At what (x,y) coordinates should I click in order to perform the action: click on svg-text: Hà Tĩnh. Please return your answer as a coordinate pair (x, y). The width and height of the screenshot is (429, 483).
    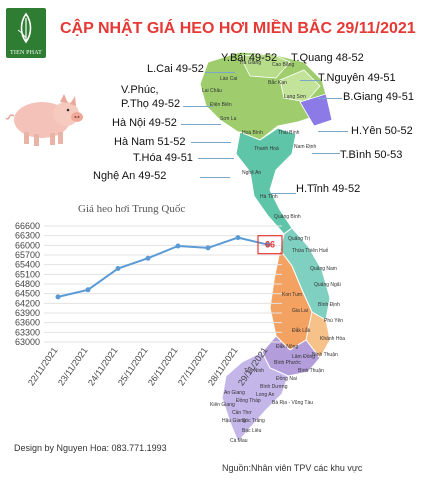
    Looking at the image, I should click on (269, 197).